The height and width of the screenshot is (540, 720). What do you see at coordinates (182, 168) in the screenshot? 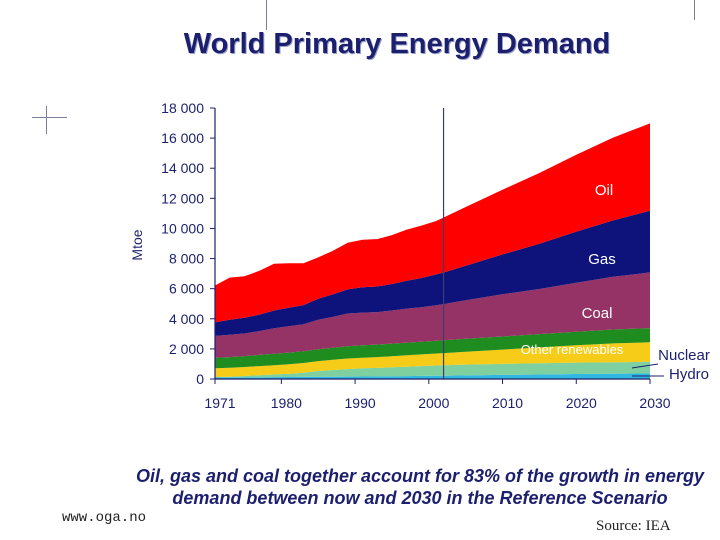
I see `y-tick-label: 14 000` at bounding box center [182, 168].